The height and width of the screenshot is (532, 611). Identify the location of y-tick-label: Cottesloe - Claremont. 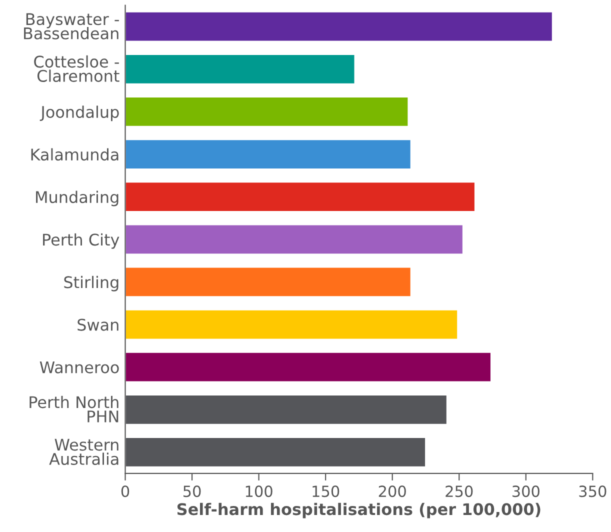
(77, 68).